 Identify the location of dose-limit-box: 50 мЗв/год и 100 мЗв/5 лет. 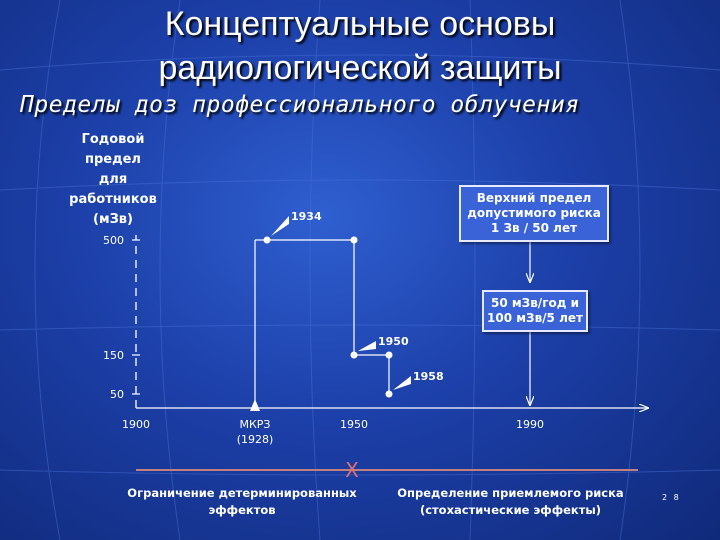
(535, 311).